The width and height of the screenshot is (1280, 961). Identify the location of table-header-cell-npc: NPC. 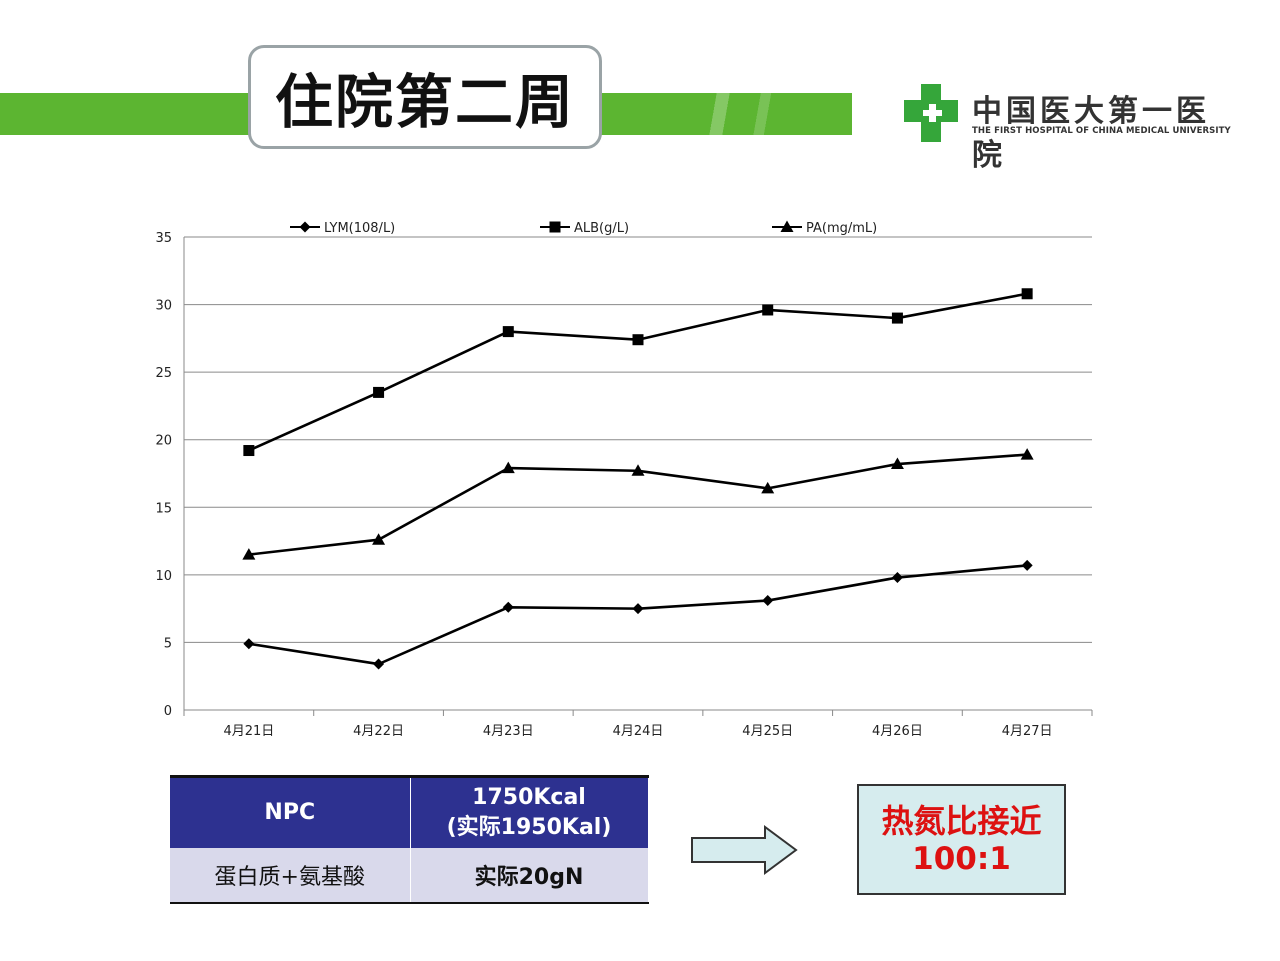
(290, 812).